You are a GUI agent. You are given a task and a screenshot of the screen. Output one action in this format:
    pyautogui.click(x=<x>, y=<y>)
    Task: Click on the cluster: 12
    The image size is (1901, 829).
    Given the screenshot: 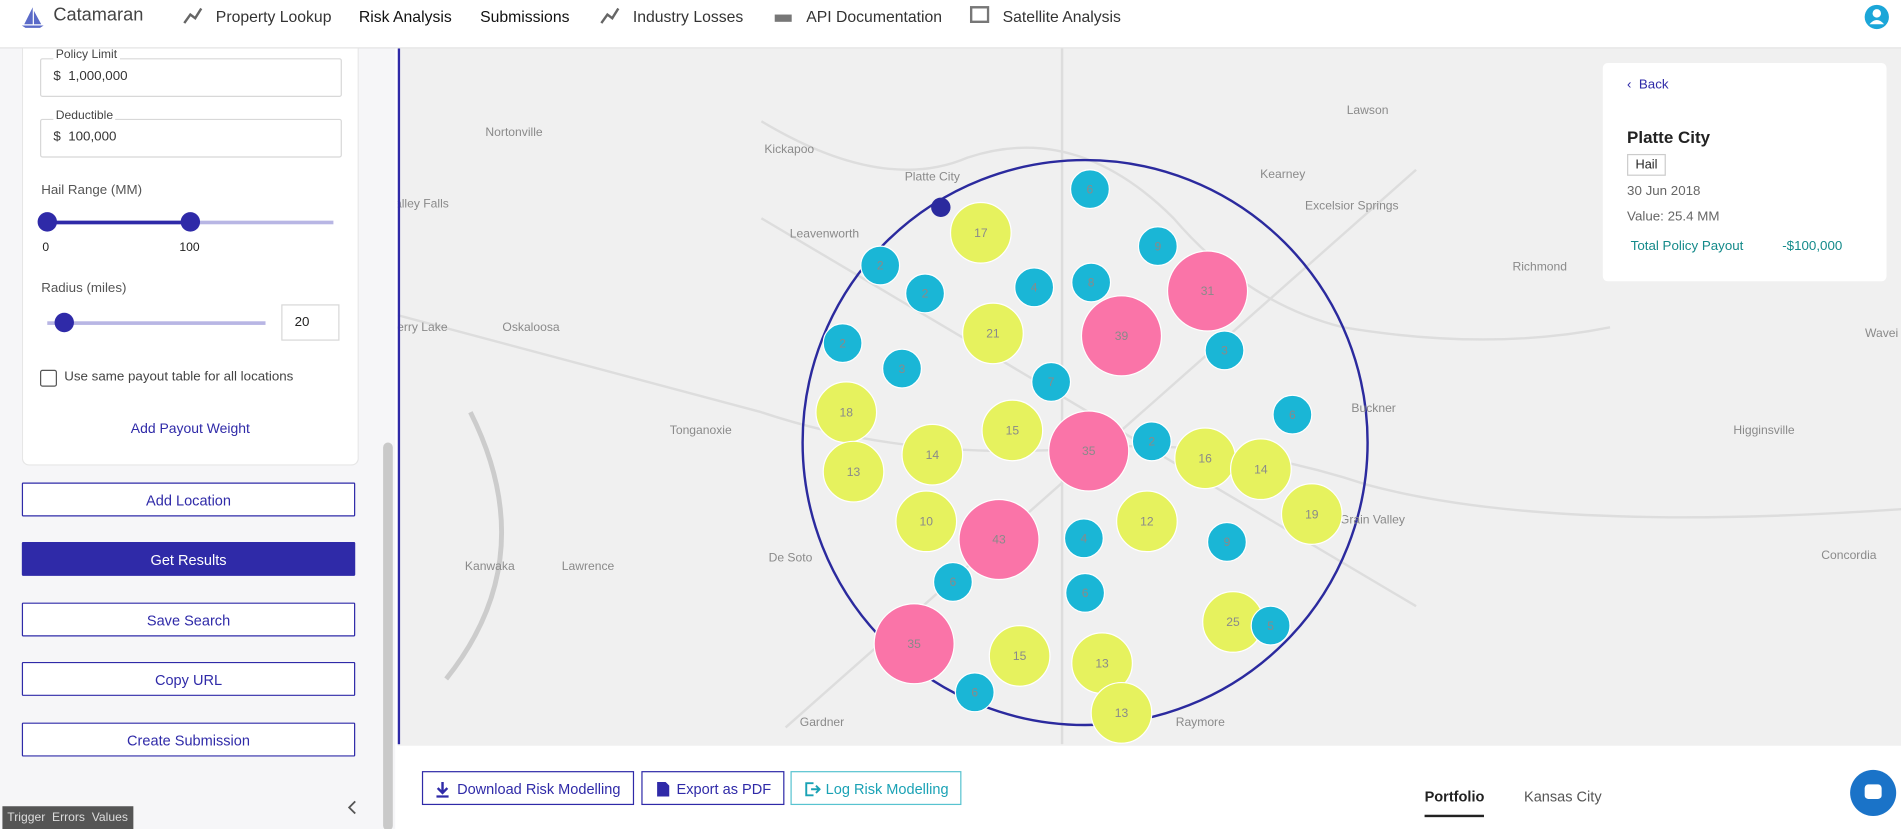 What is the action you would take?
    pyautogui.click(x=1147, y=521)
    